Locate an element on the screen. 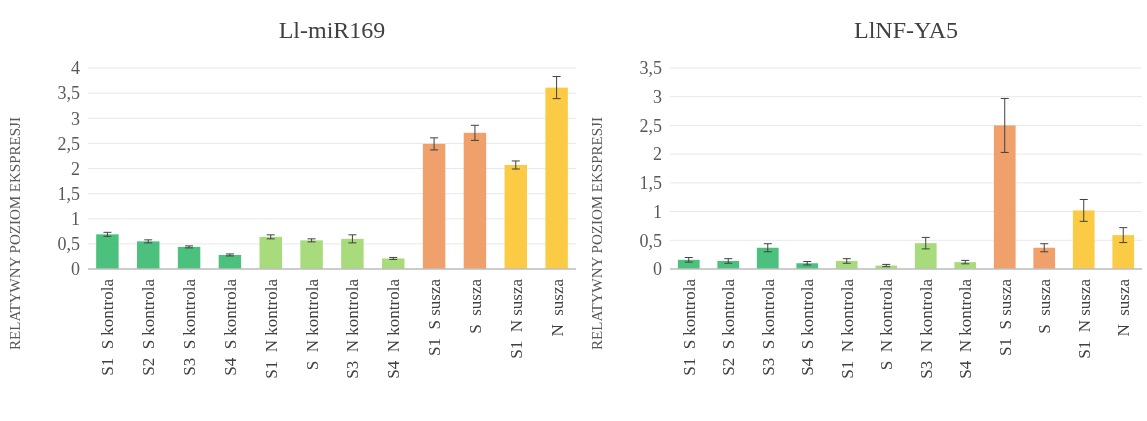 Image resolution: width=1147 pixels, height=421 pixels. chart-title: Ll-miR169 is located at coordinates (332, 30).